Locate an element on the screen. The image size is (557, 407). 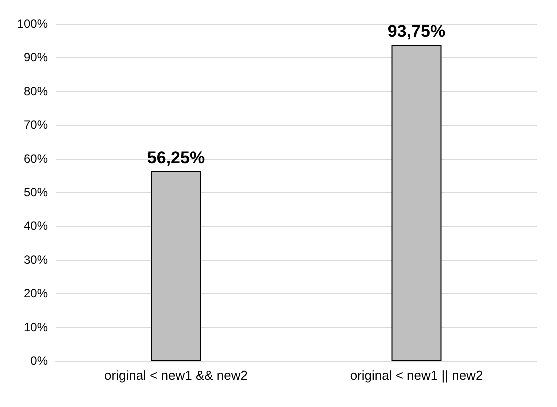
y-tick-label: 30% is located at coordinates (36, 259).